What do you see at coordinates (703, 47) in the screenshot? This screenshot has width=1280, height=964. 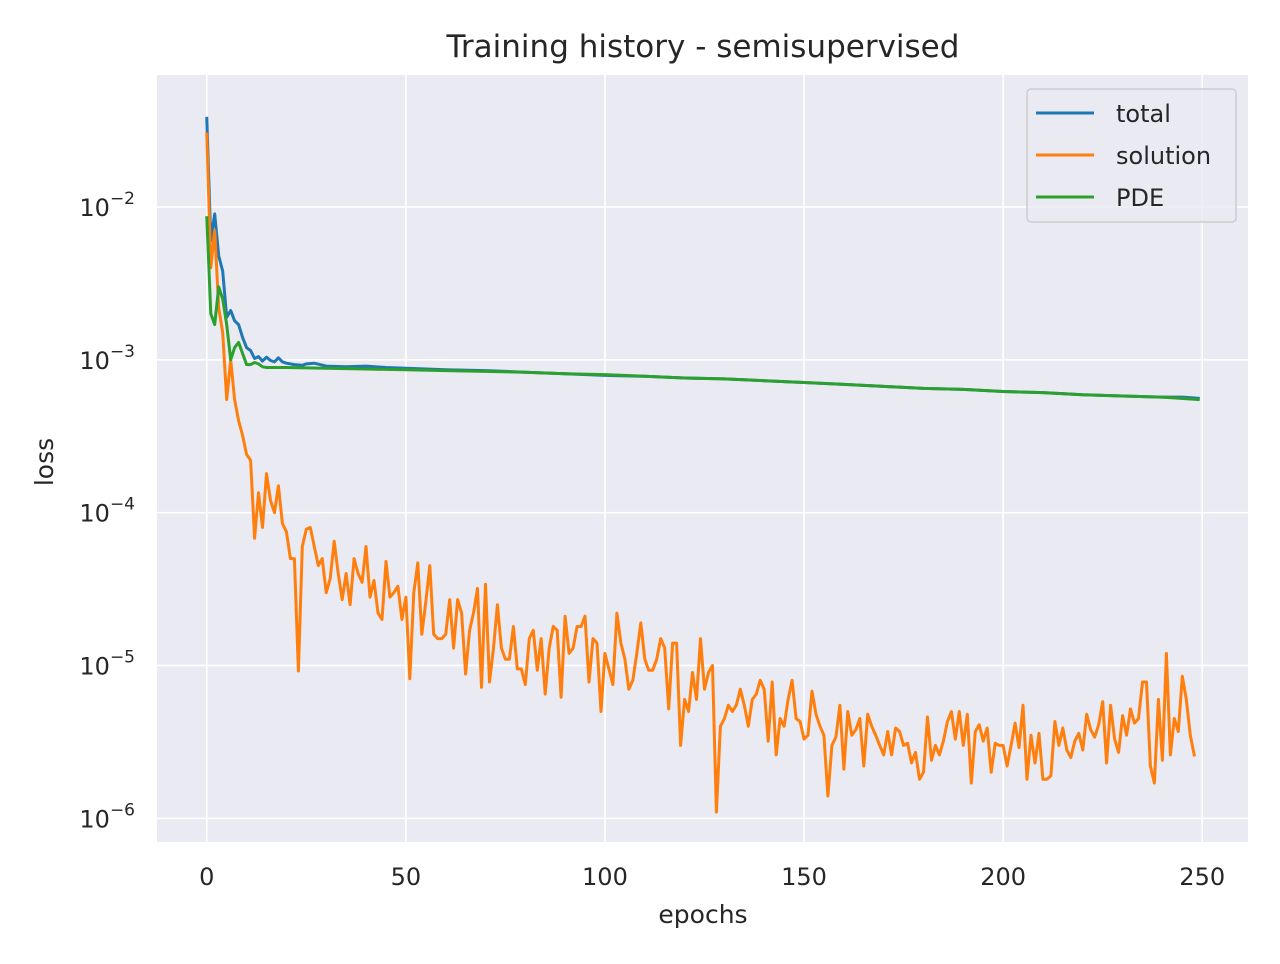 I see `chart-title: Training history - semisupervised` at bounding box center [703, 47].